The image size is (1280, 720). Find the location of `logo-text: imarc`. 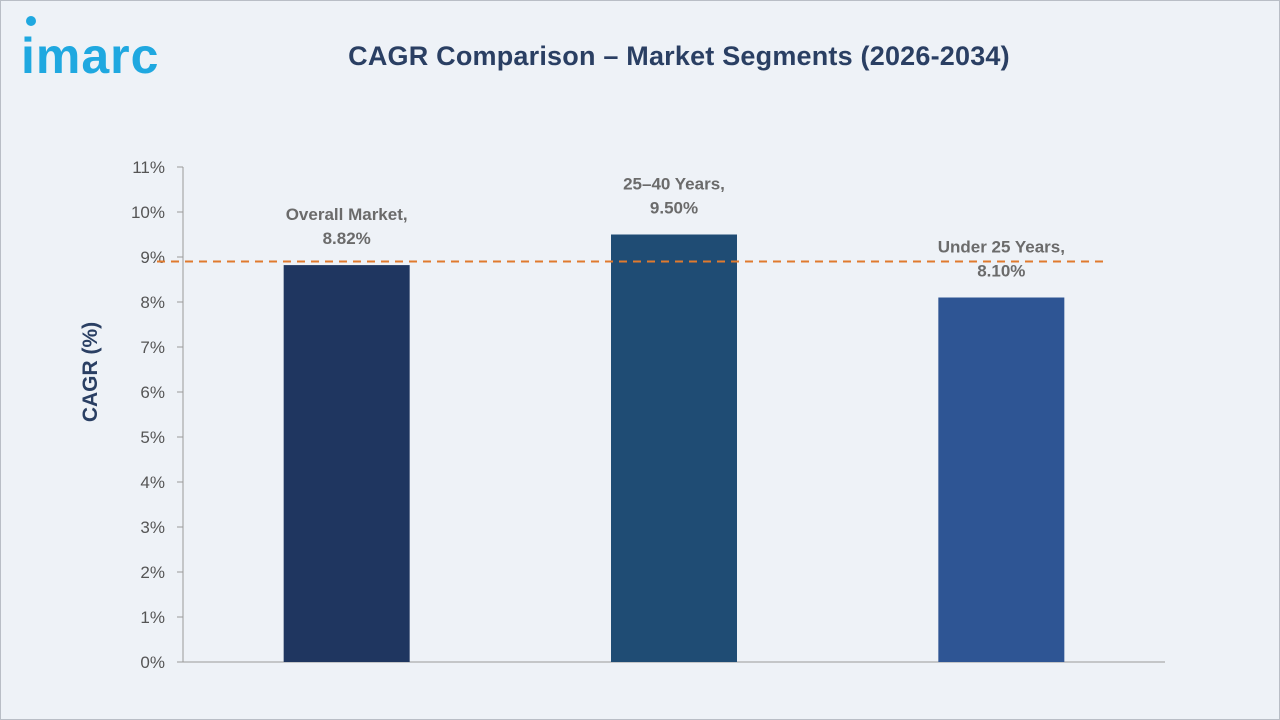

logo-text: imarc is located at coordinates (90, 54).